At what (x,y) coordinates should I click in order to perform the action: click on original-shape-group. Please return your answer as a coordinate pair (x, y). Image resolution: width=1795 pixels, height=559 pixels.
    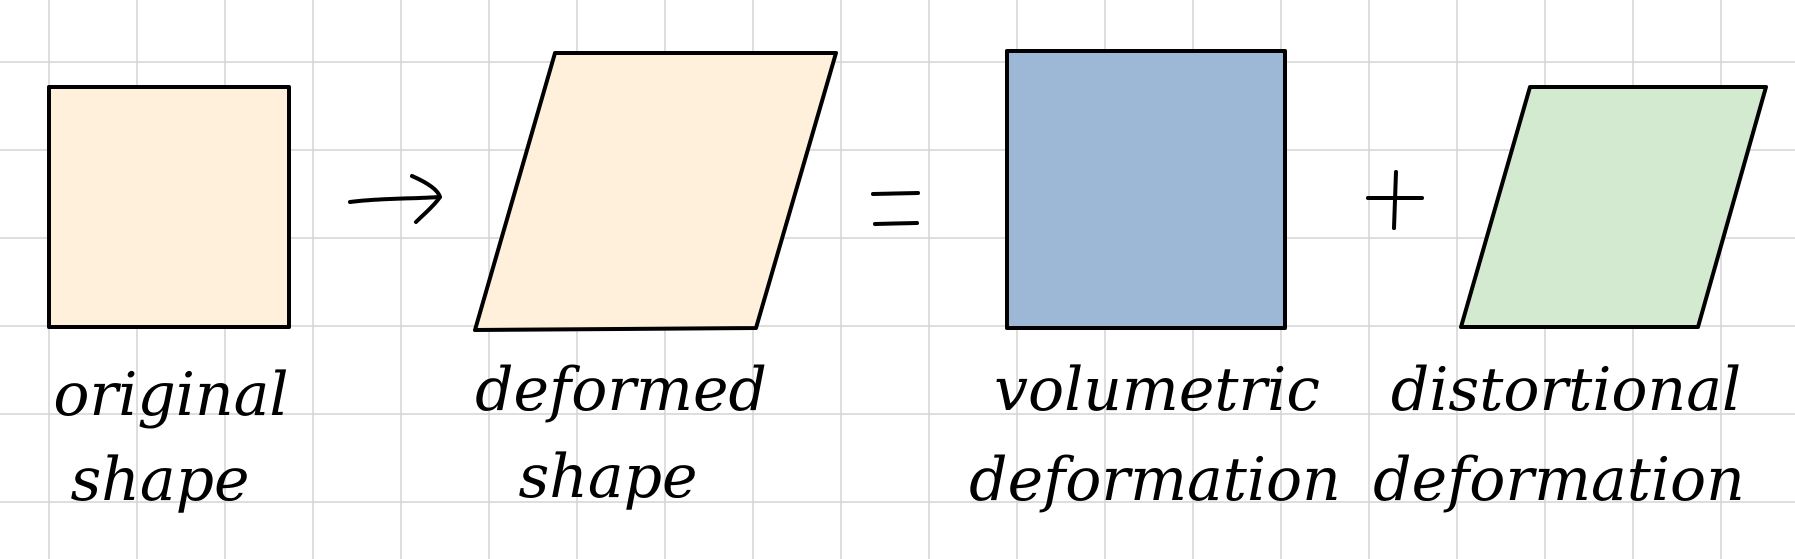
    Looking at the image, I should click on (169, 207).